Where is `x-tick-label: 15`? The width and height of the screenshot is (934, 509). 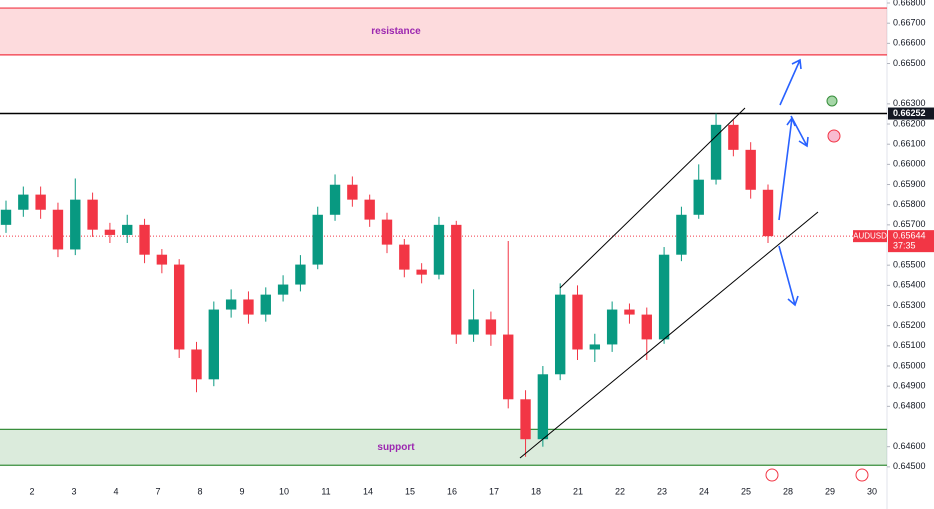 x-tick-label: 15 is located at coordinates (410, 491).